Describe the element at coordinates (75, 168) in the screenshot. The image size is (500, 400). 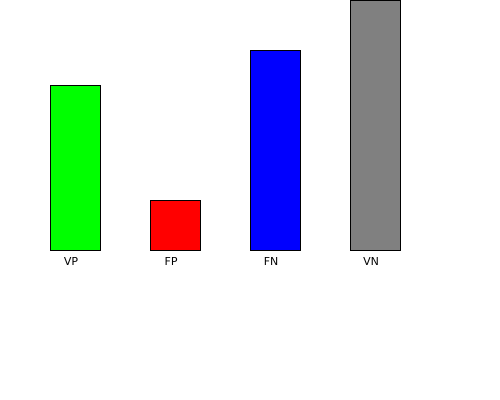
I see `bar-vp` at that location.